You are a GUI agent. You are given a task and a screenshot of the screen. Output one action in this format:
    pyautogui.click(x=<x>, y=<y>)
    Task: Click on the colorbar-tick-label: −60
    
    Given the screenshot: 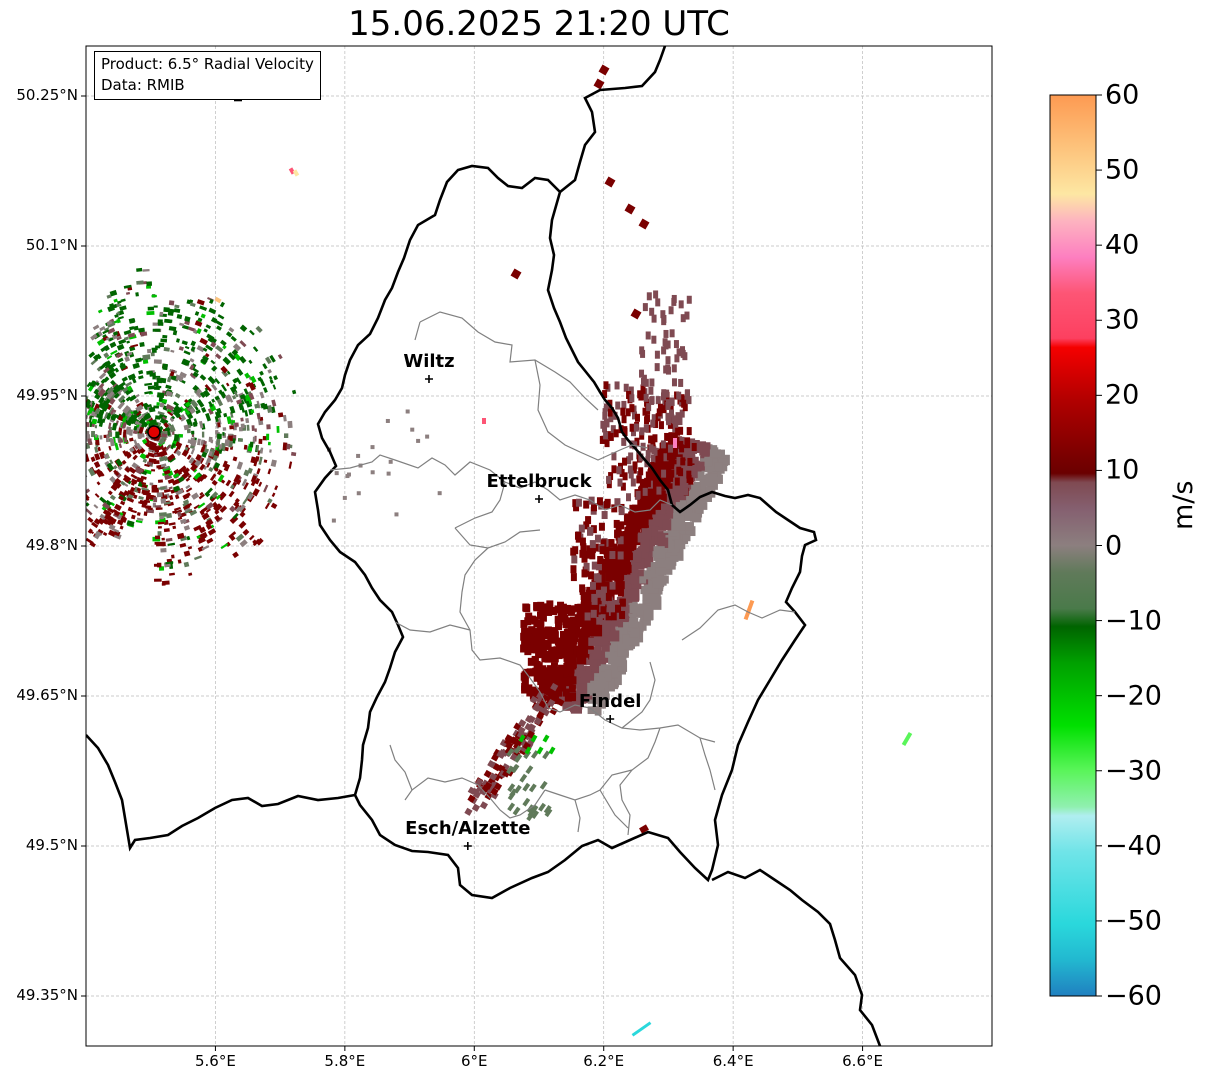 What is the action you would take?
    pyautogui.click(x=1133, y=996)
    